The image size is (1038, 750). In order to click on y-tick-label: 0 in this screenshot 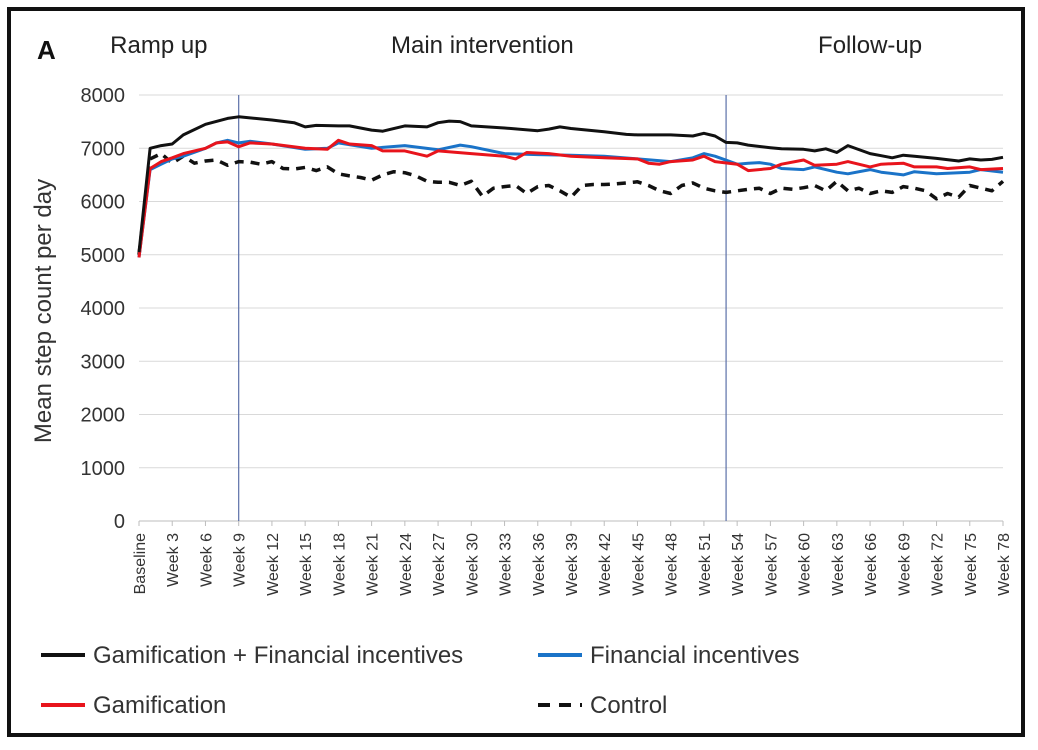, I will do `click(119, 522)`.